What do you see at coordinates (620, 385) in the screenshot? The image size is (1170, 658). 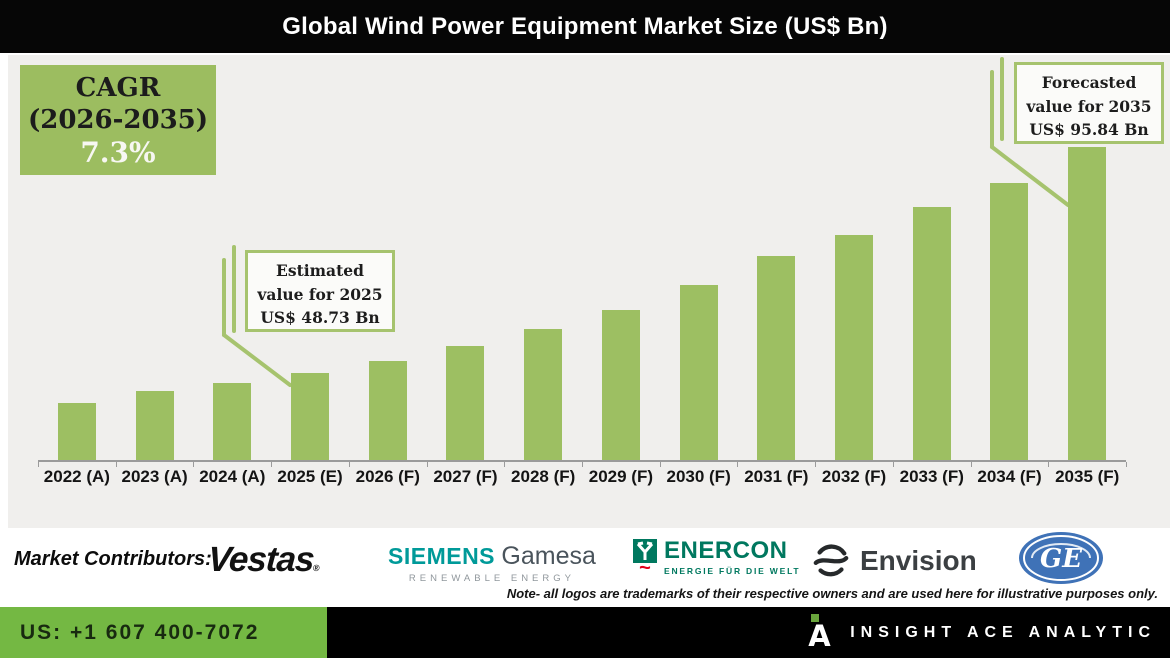 I see `bar-2029` at bounding box center [620, 385].